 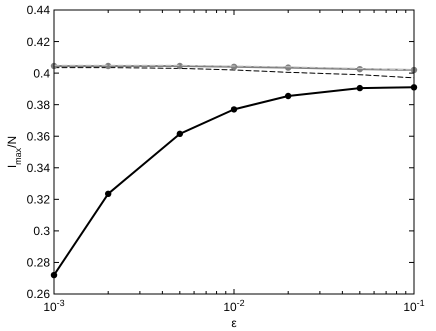 I want to click on x-tick-label: 10$^{-1}$, so click(x=414, y=306).